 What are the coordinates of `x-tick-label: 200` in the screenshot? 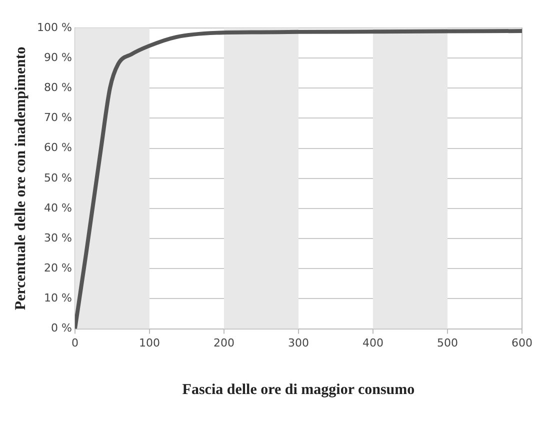 It's located at (223, 343).